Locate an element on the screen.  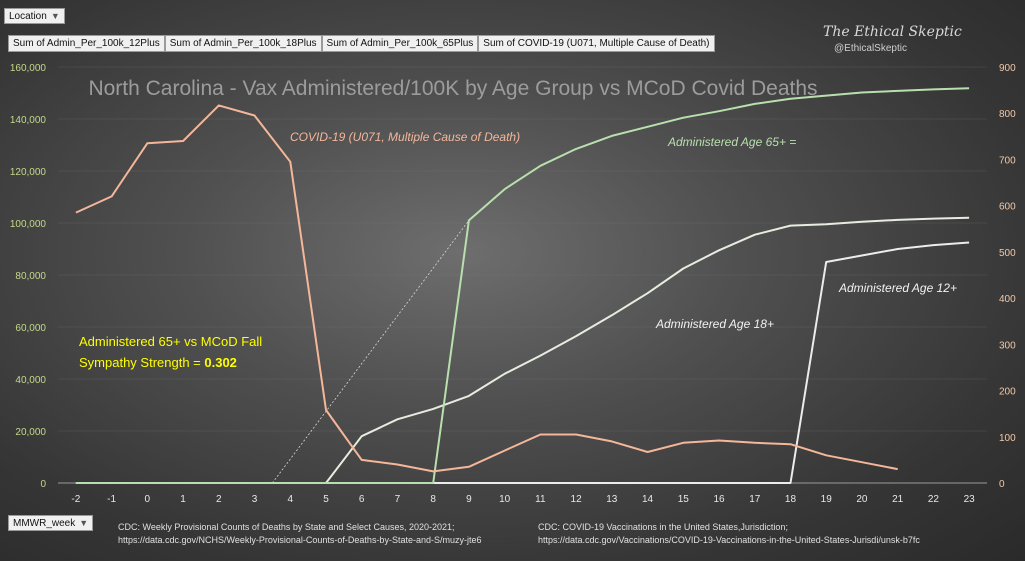
y-left-tick-label: 40,000 is located at coordinates (30, 380).